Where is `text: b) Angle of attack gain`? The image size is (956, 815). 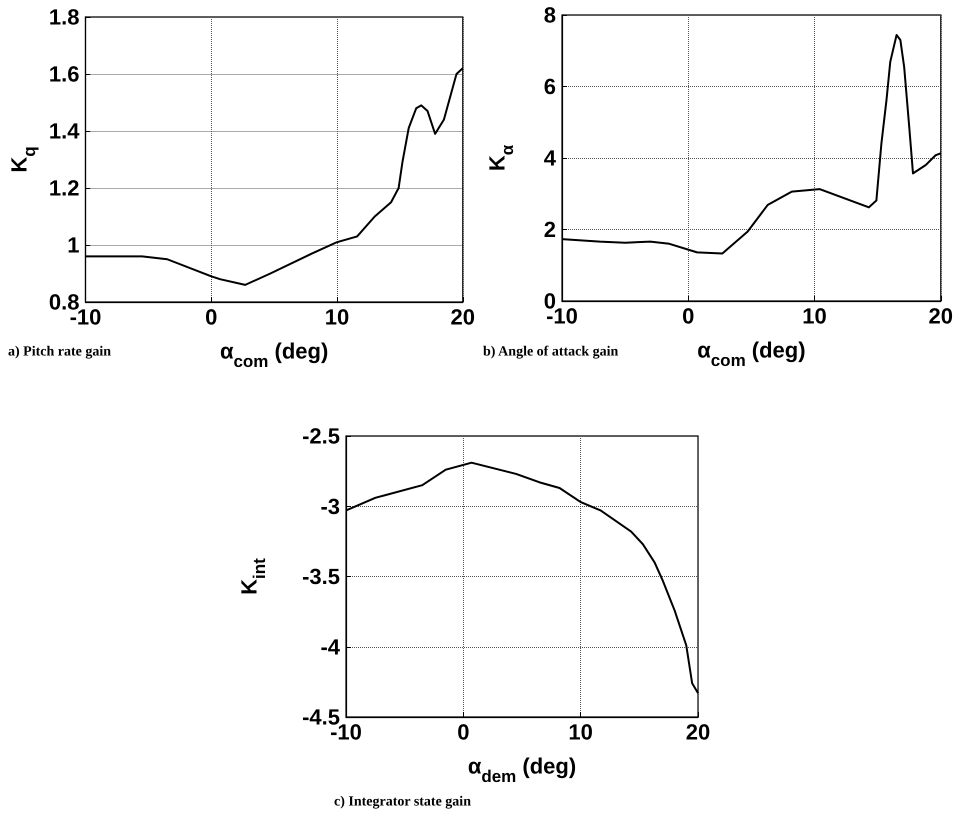
text: b) Angle of attack gain is located at coordinates (551, 352).